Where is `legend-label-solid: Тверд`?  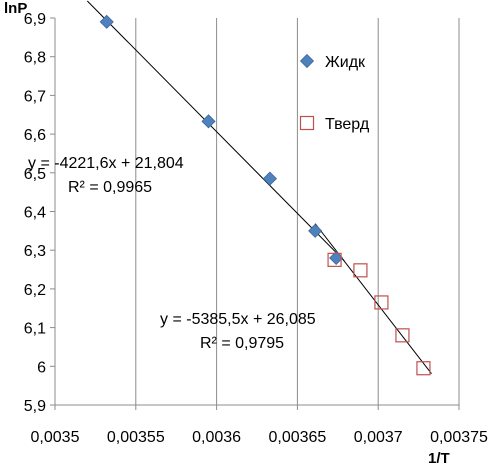
legend-label-solid: Тверд is located at coordinates (347, 124).